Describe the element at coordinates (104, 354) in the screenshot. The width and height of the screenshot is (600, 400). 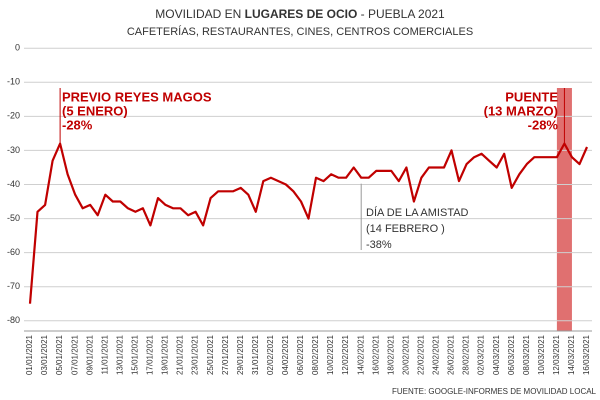
I see `x-tick-label: 11/01/2021` at that location.